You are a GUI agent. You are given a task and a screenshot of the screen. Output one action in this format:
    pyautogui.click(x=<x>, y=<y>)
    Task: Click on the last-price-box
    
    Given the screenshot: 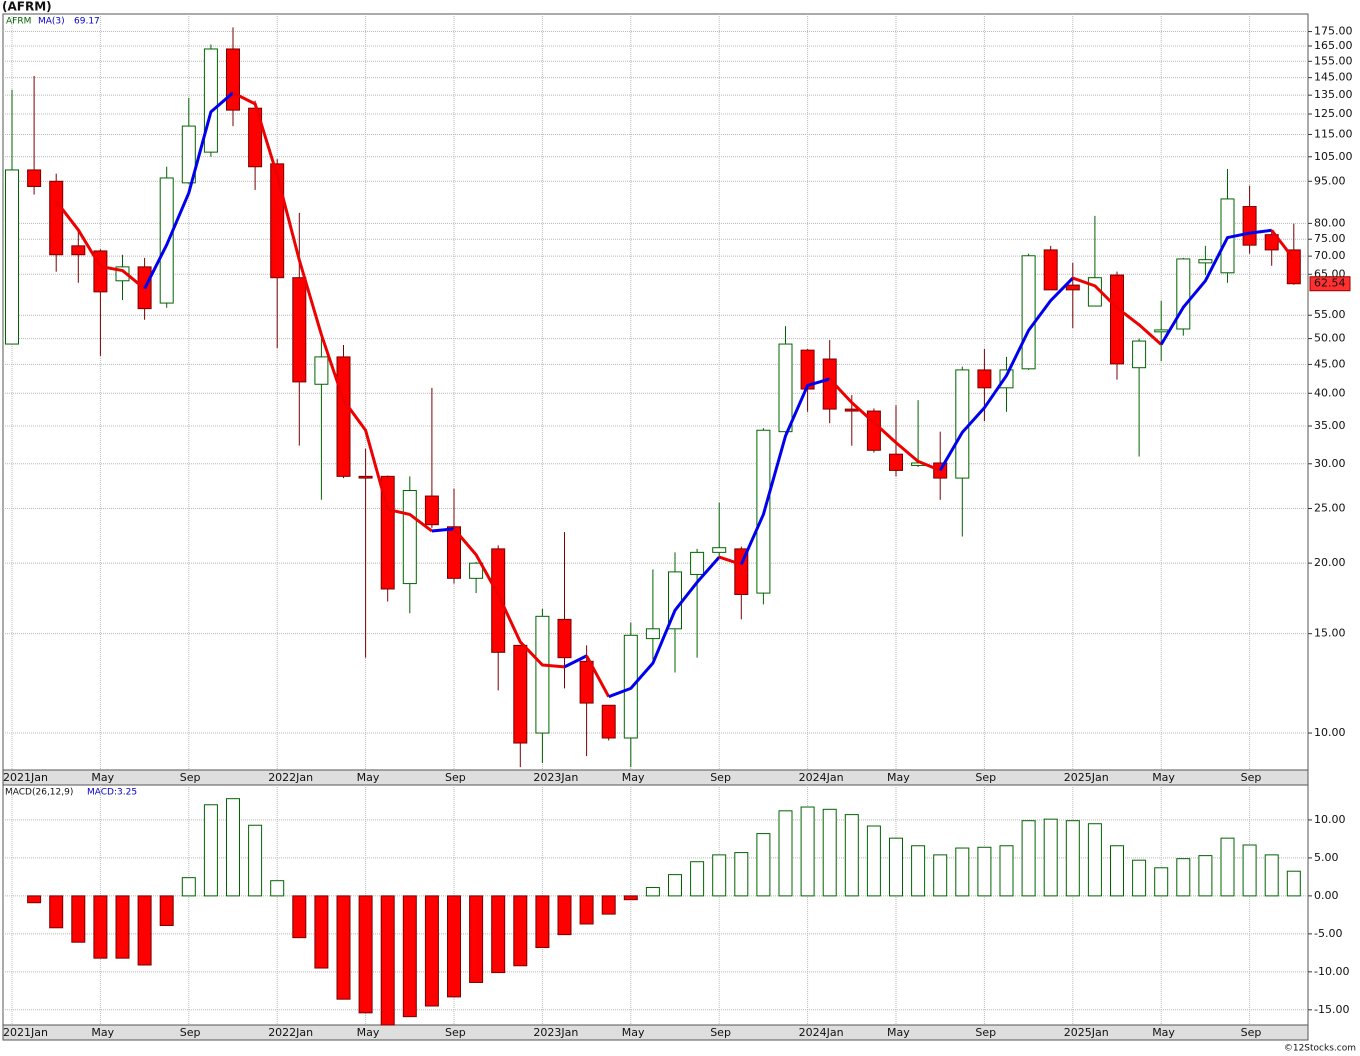 What is the action you would take?
    pyautogui.click(x=1330, y=284)
    